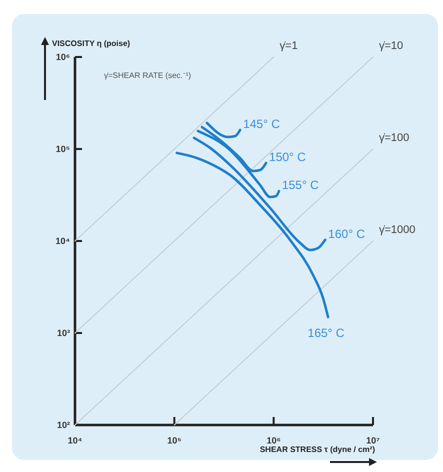  I want to click on series-label: 155° C, so click(301, 185).